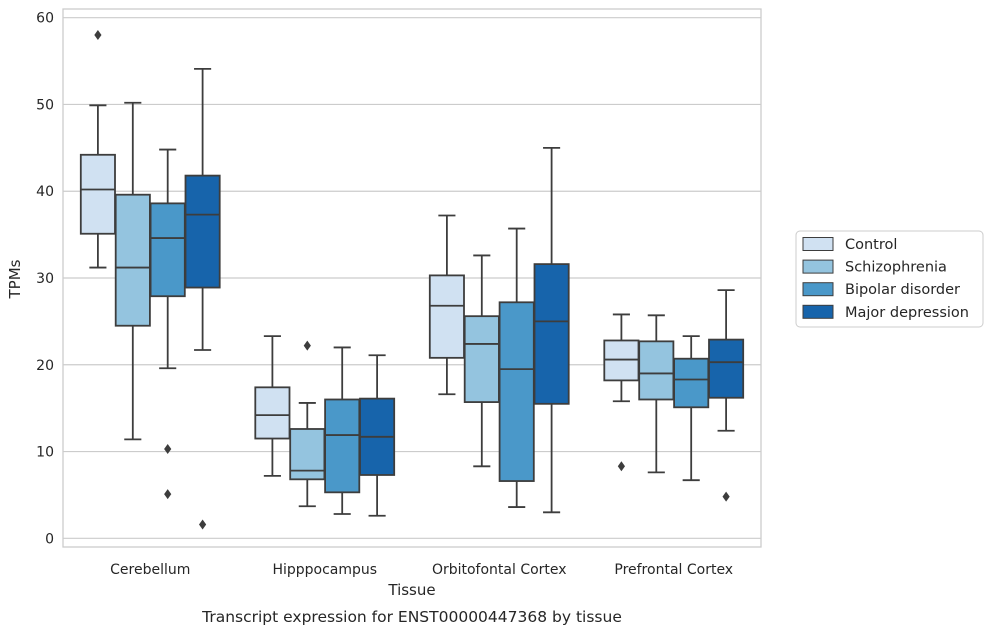 Image resolution: width=993 pixels, height=634 pixels. What do you see at coordinates (45, 19) in the screenshot?
I see `y-tick-label: 60` at bounding box center [45, 19].